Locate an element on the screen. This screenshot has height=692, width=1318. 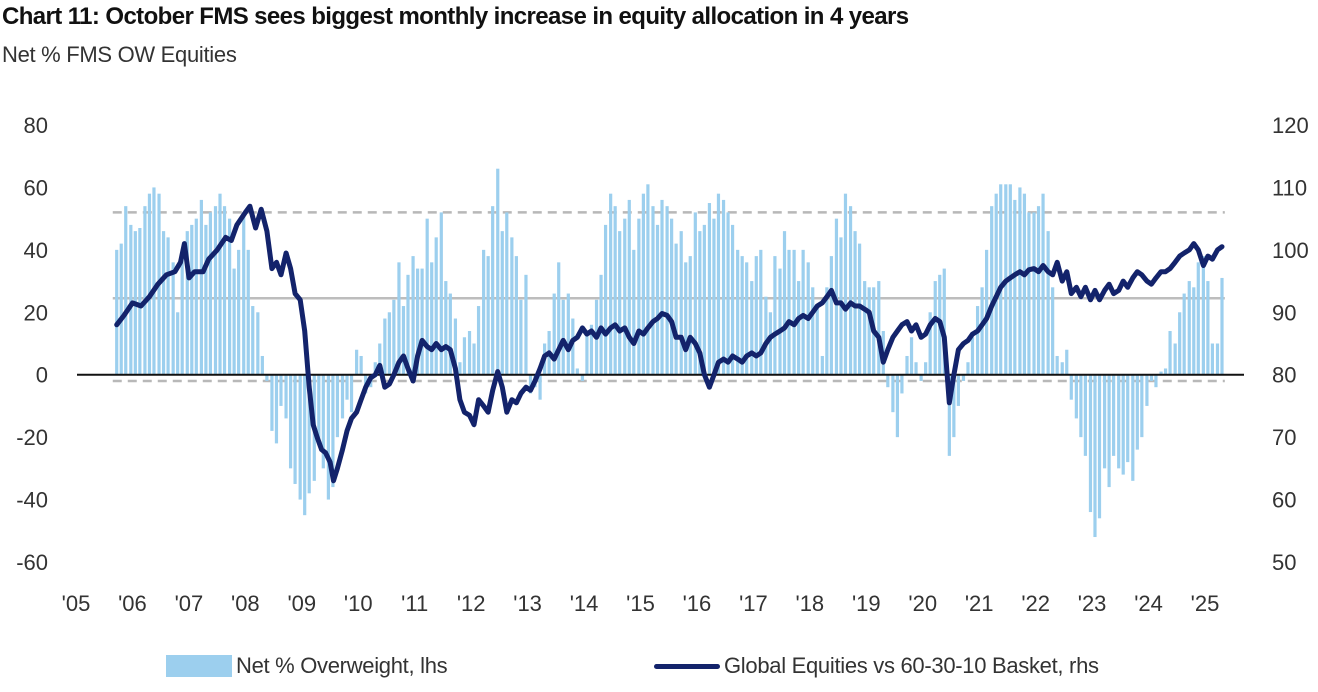
x-tick-12: '17 is located at coordinates (753, 603).